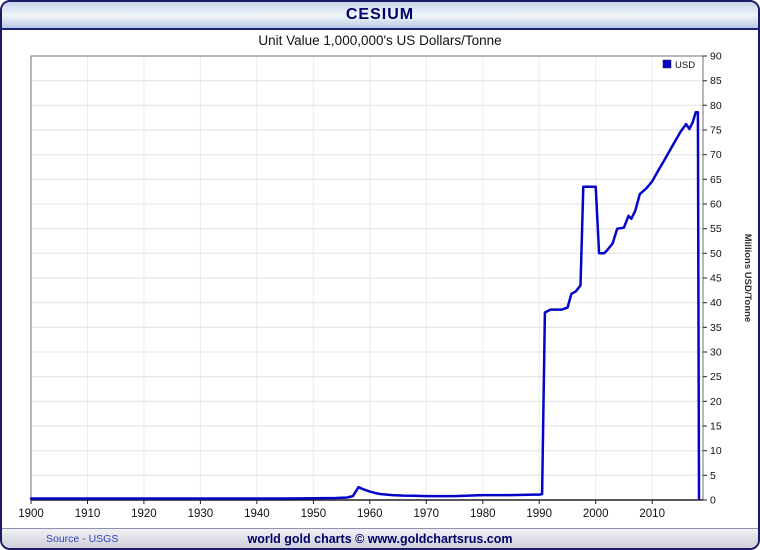 This screenshot has height=550, width=760. What do you see at coordinates (716, 205) in the screenshot?
I see `y-tick-label: 60` at bounding box center [716, 205].